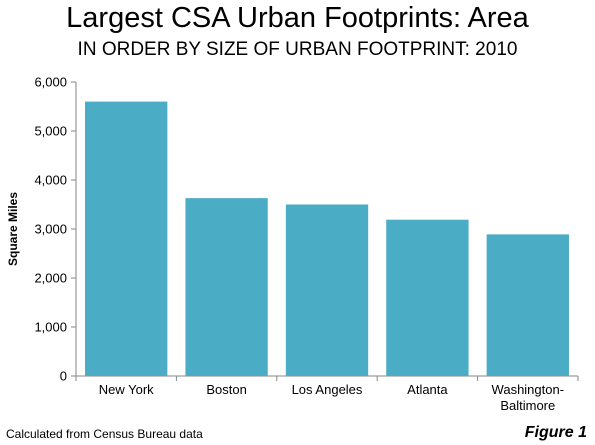  Describe the element at coordinates (50, 278) in the screenshot. I see `y-tick-label: 2,000` at that location.